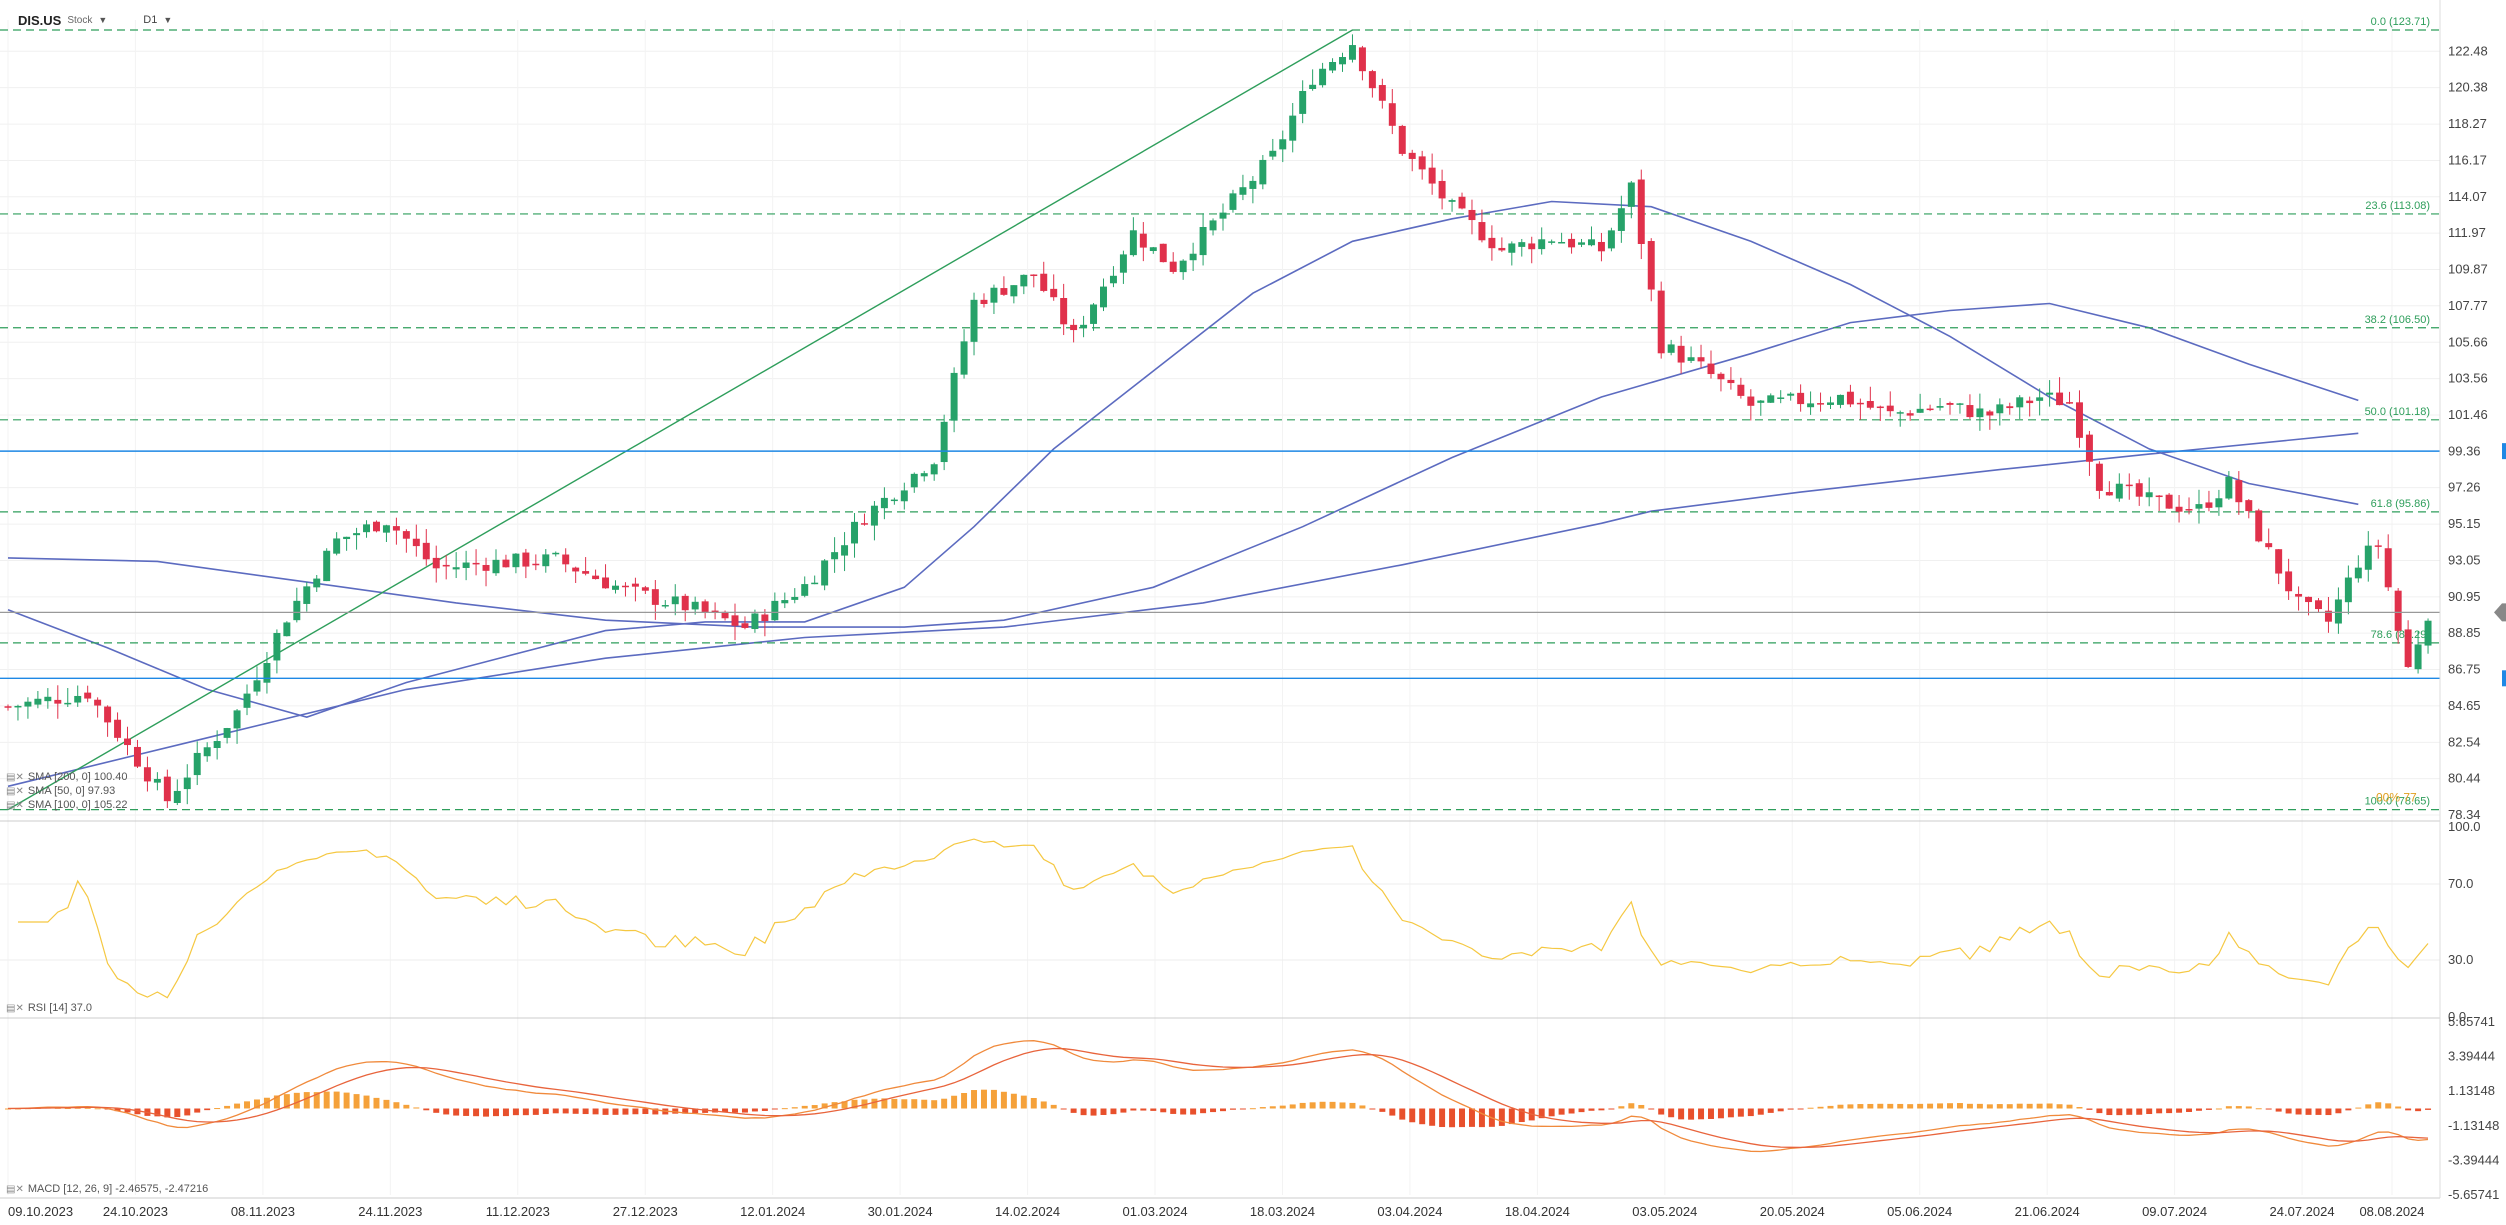 Image resolution: width=2506 pixels, height=1225 pixels. What do you see at coordinates (107, 1189) in the screenshot?
I see `legend-macd: ▤✕ MACD [12, 26, 9] -2.46575, -2.47216` at bounding box center [107, 1189].